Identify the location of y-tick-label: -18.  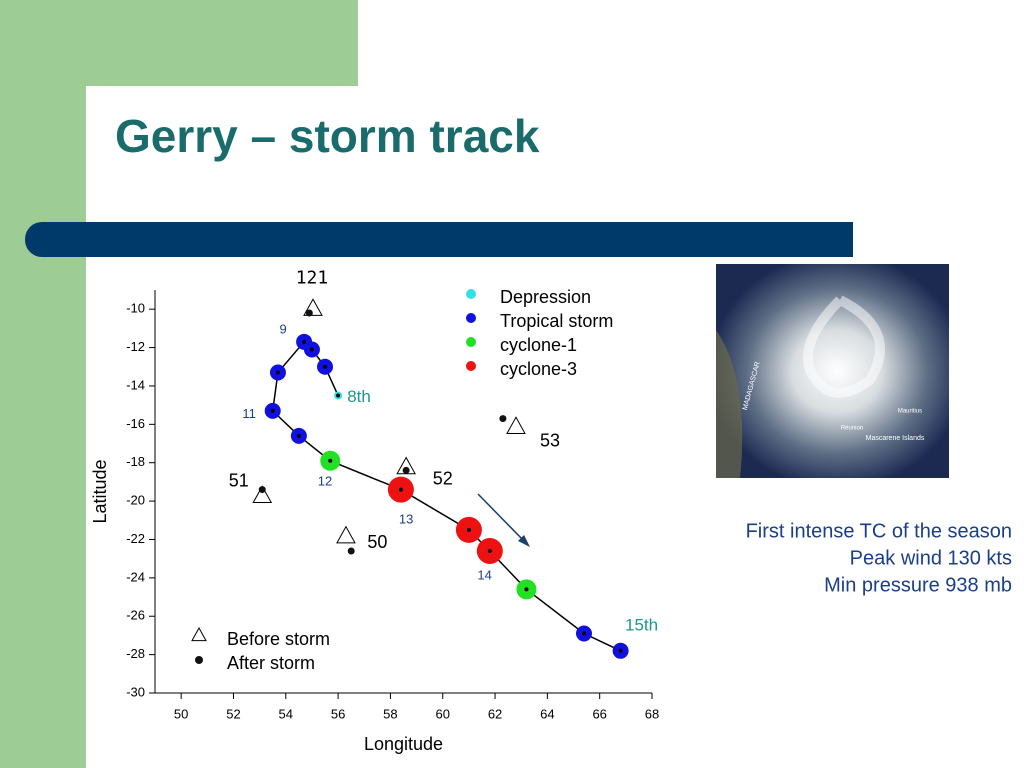
(135, 461).